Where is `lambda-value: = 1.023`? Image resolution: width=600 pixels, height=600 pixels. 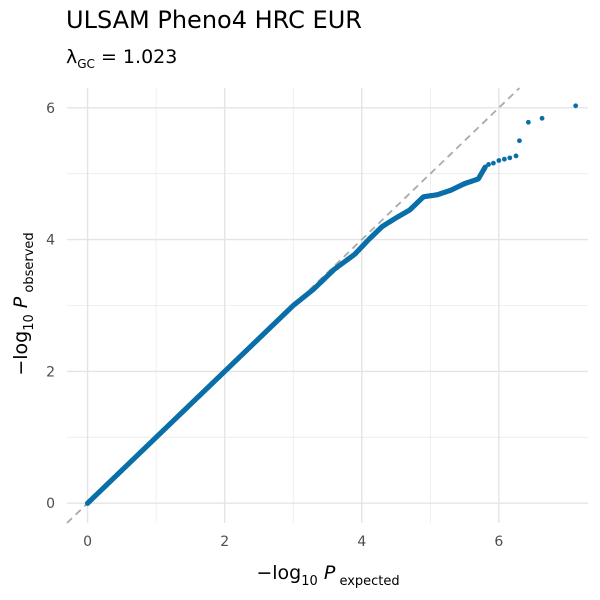
lambda-value: = 1.023 is located at coordinates (136, 57).